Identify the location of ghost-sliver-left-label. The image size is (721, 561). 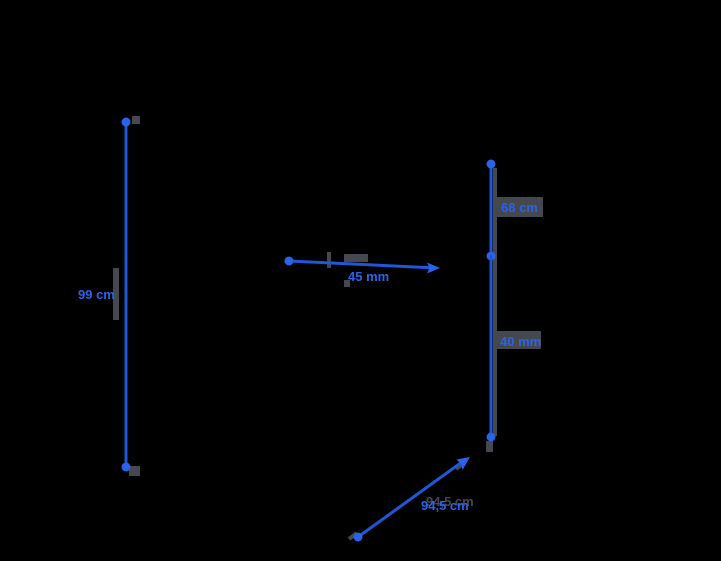
(116, 294).